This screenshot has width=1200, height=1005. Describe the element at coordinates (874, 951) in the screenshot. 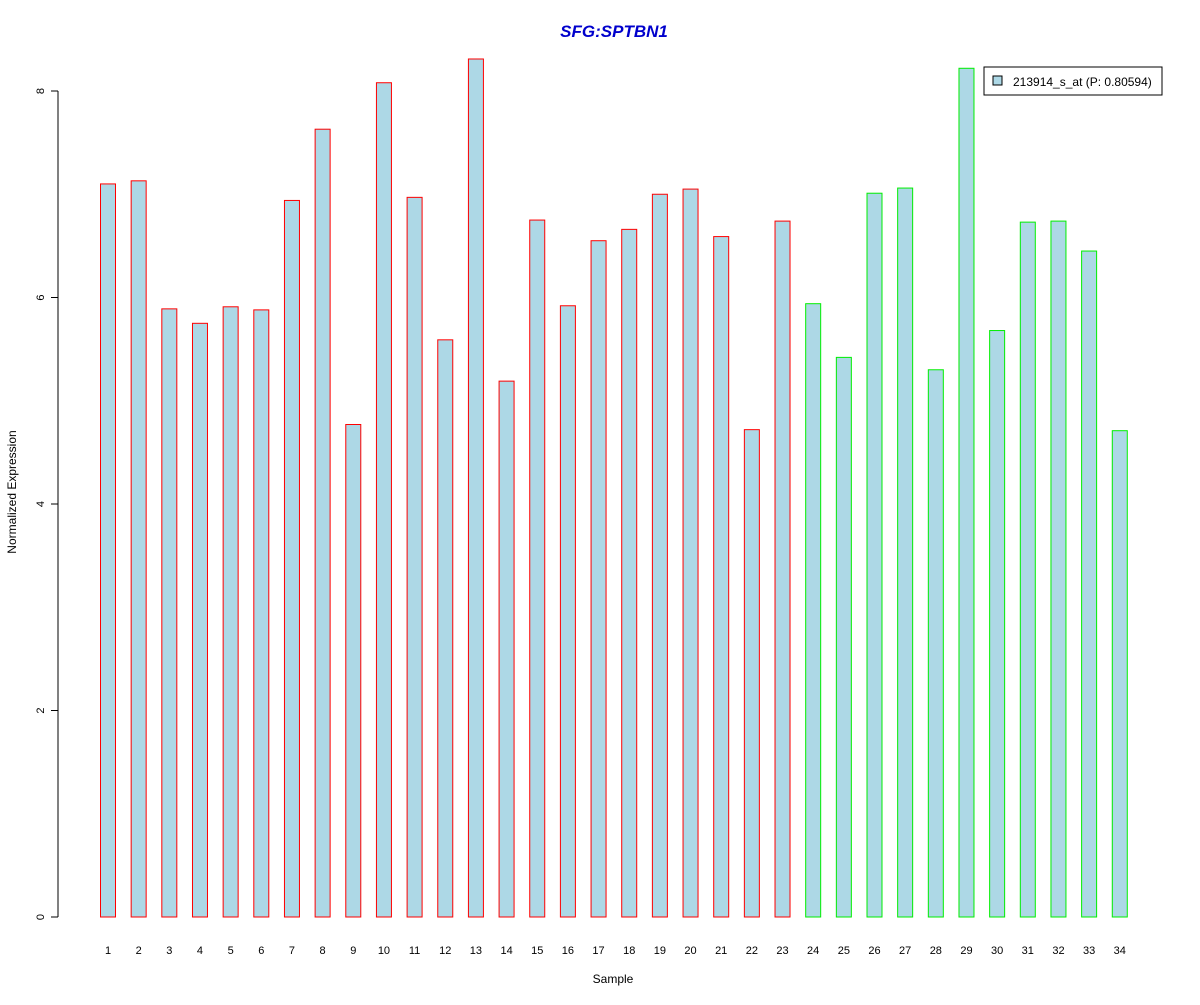

I see `x-tick-label: 26` at that location.